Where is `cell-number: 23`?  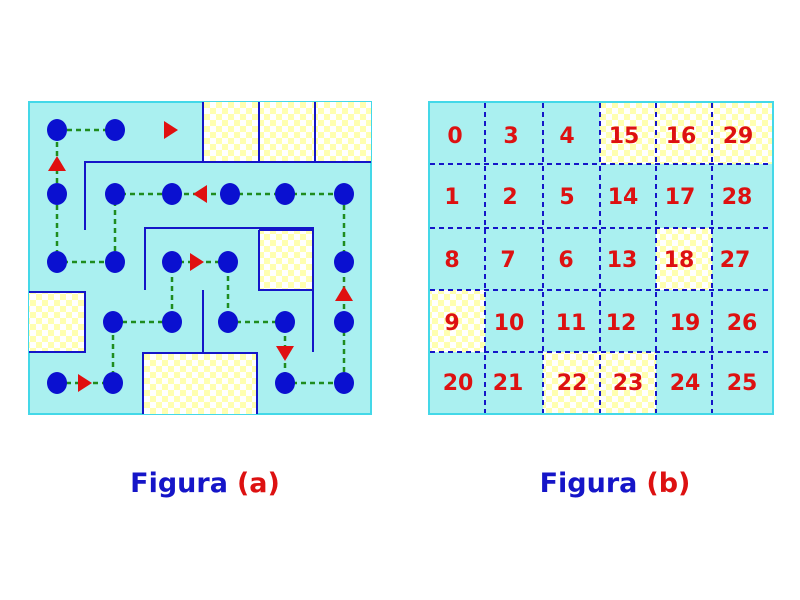
cell-number: 23 is located at coordinates (628, 383).